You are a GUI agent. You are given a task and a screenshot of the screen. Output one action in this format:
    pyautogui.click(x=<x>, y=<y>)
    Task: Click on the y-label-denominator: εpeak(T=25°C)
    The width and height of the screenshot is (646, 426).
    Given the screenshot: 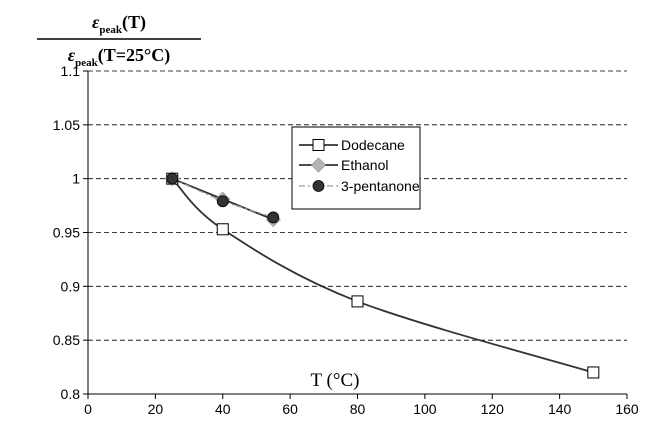 What is the action you would take?
    pyautogui.click(x=119, y=57)
    